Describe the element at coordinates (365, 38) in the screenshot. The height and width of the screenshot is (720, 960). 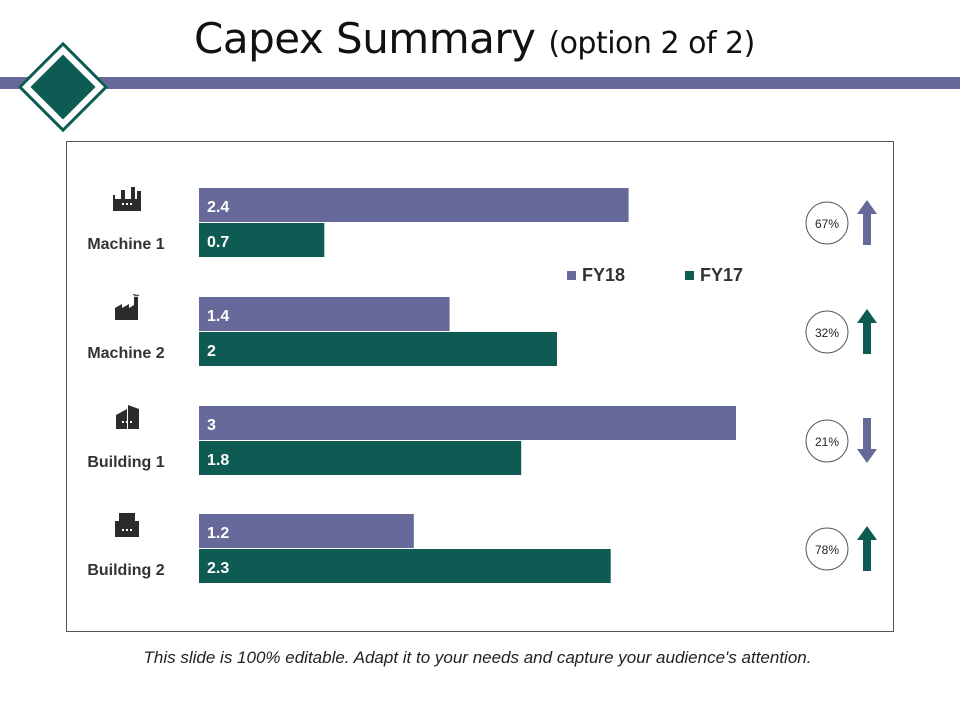
I see `title-main-text: Capex Summary` at that location.